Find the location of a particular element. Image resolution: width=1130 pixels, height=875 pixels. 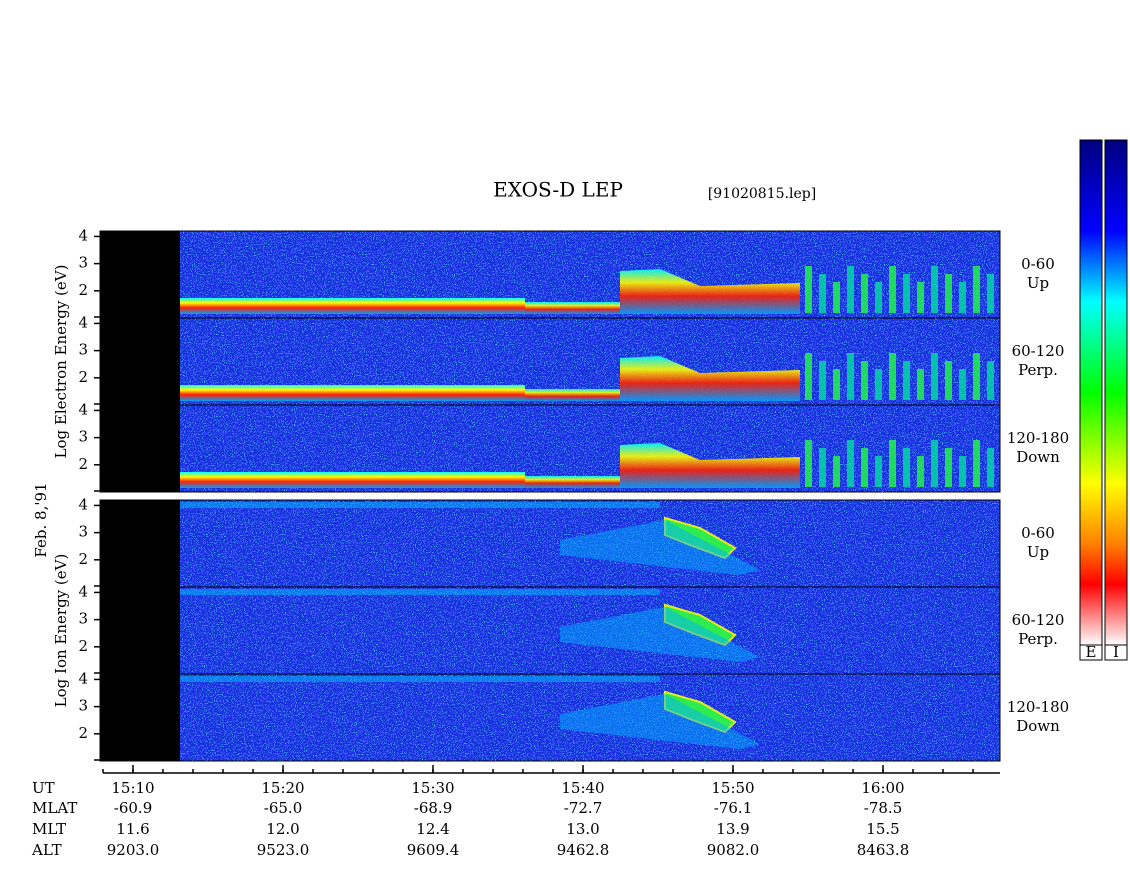

title: EXOS-D LEP is located at coordinates (558, 190).